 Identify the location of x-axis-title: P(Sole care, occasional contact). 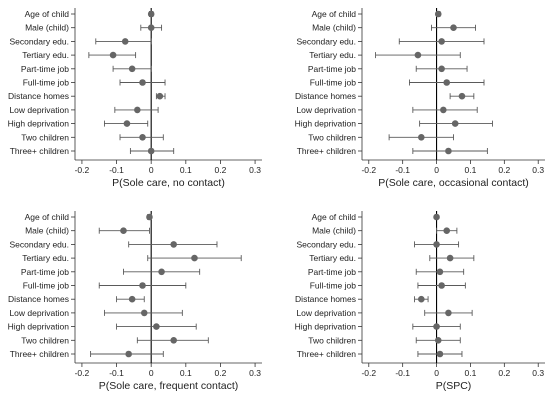
(453, 183).